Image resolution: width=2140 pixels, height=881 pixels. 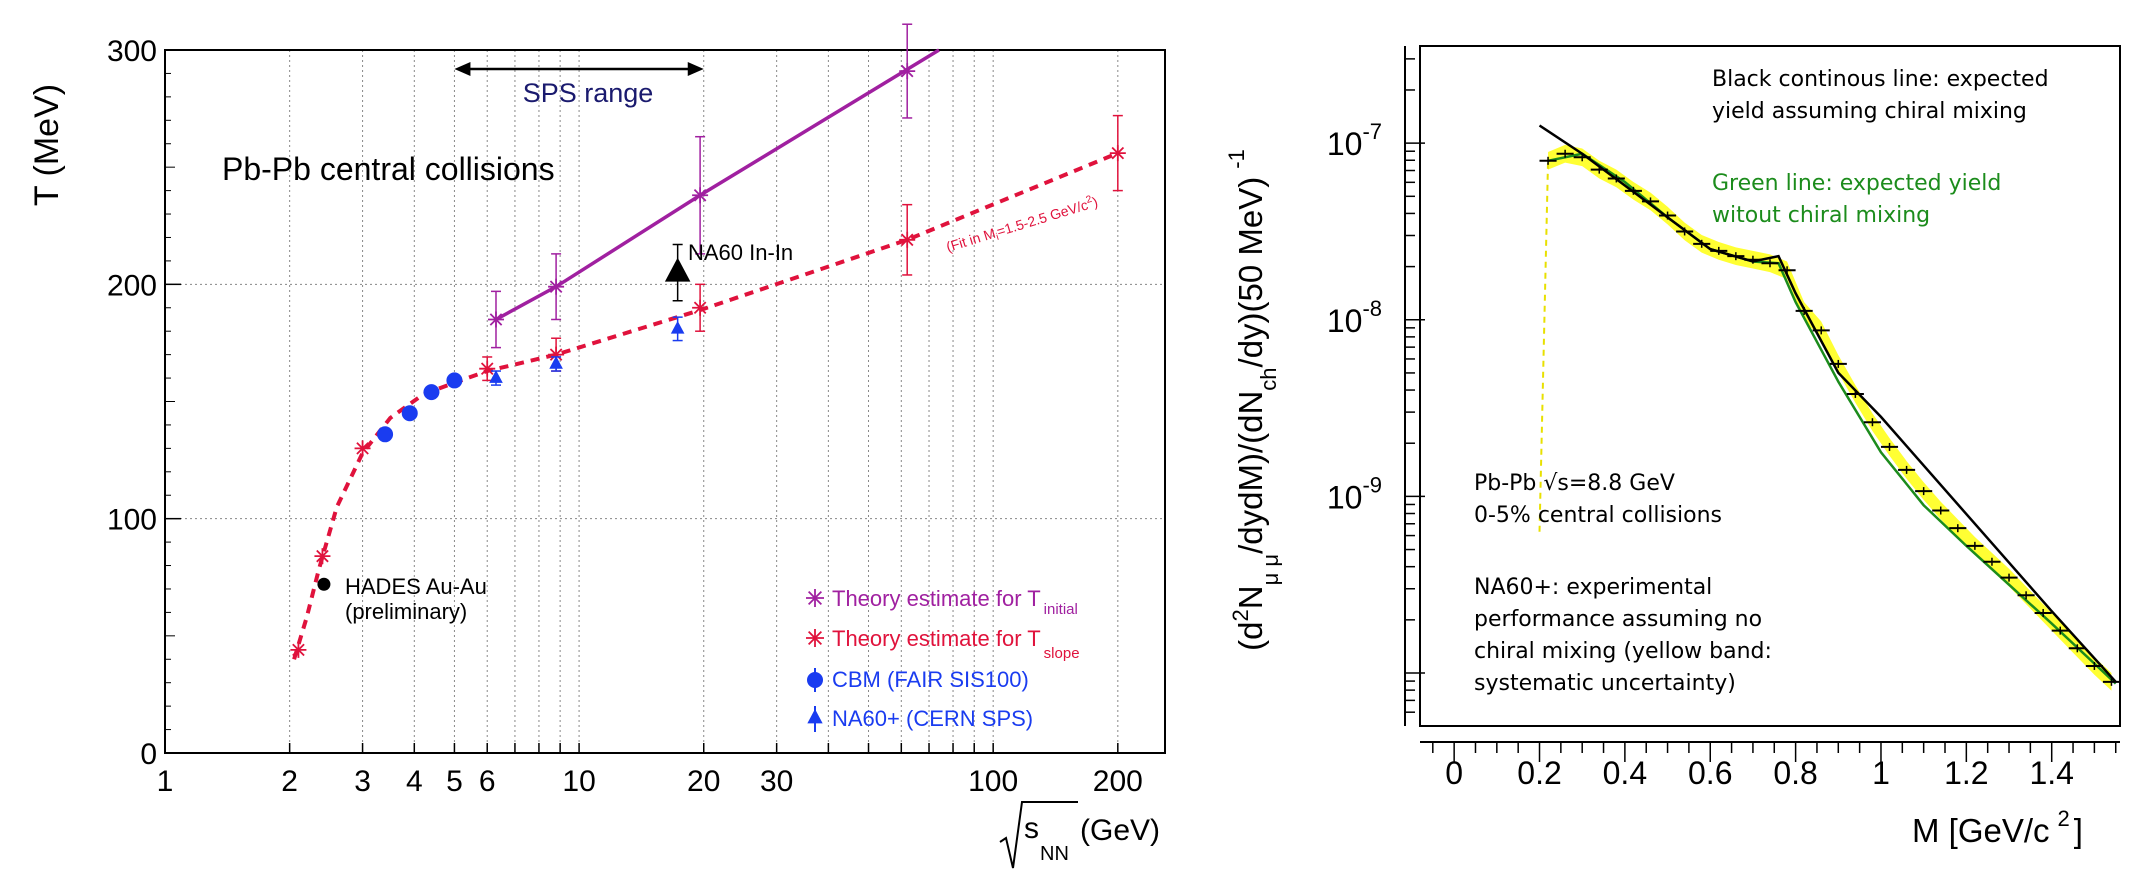 I want to click on left-xtick-label: 3, so click(x=362, y=781).